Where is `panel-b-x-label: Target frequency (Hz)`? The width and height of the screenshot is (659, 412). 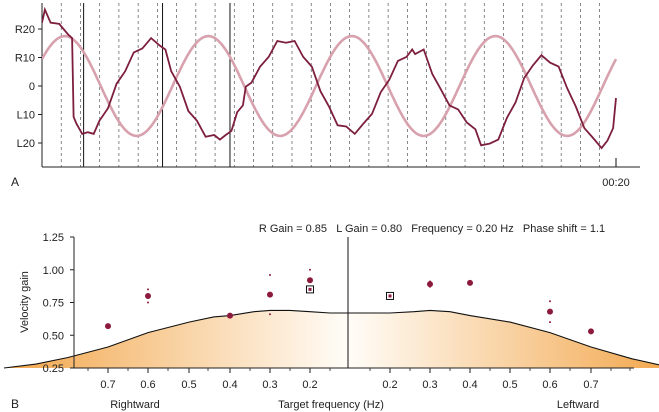 panel-b-x-label: Target frequency (Hz) is located at coordinates (331, 405).